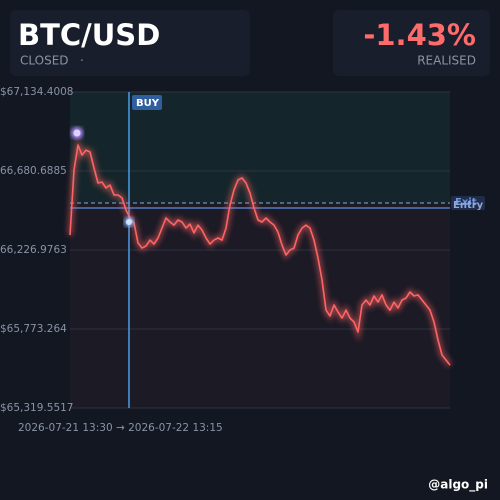 This screenshot has height=500, width=500. What do you see at coordinates (129, 221) in the screenshot?
I see `buy-marker` at bounding box center [129, 221].